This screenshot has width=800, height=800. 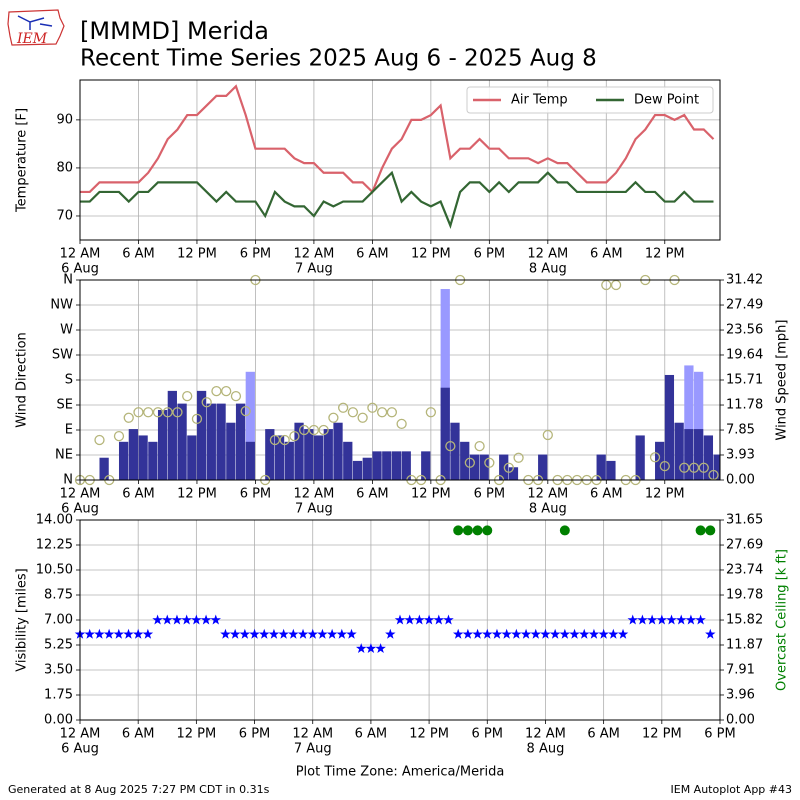 What do you see at coordinates (487, 530) in the screenshot?
I see `dot-point` at bounding box center [487, 530].